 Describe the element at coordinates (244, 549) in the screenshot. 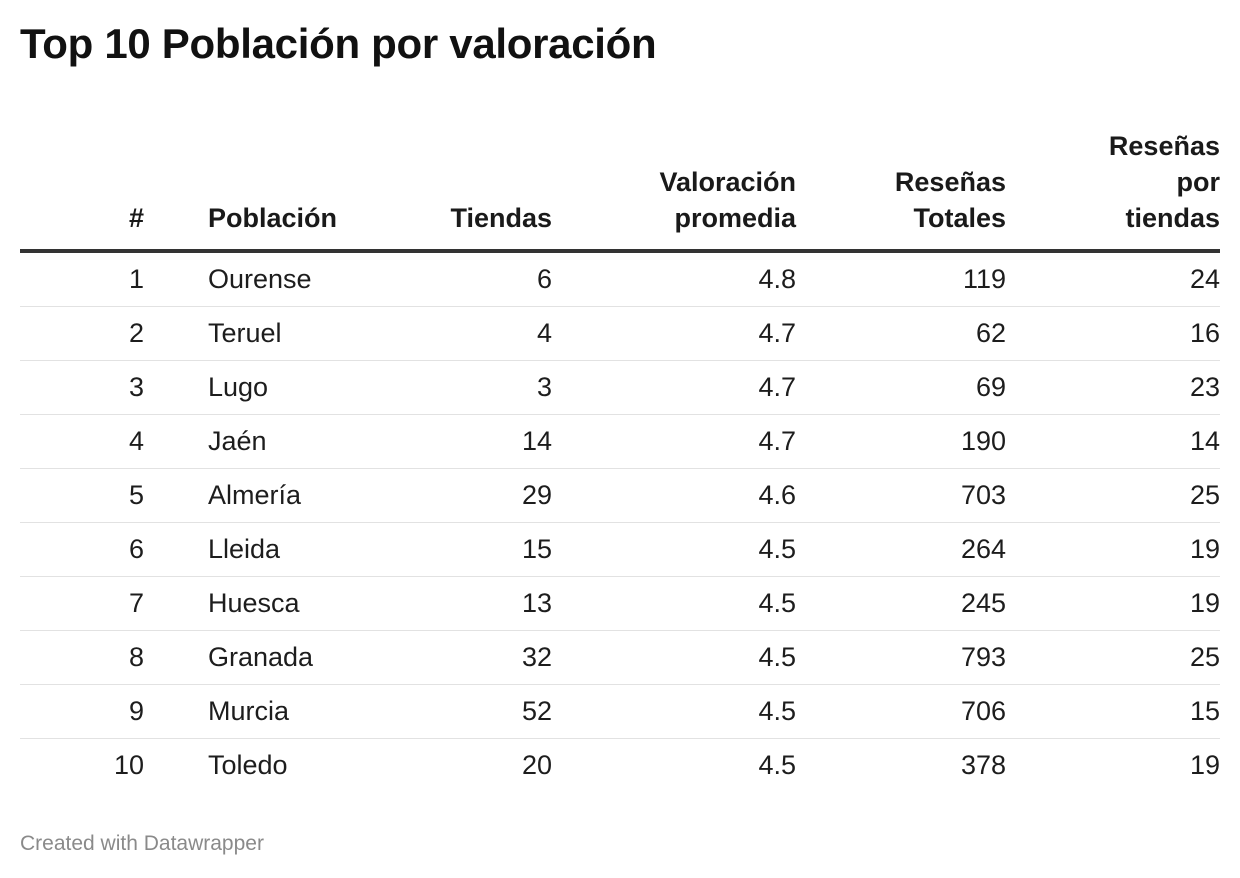

I see `cell-poblacion: Lleida` at that location.